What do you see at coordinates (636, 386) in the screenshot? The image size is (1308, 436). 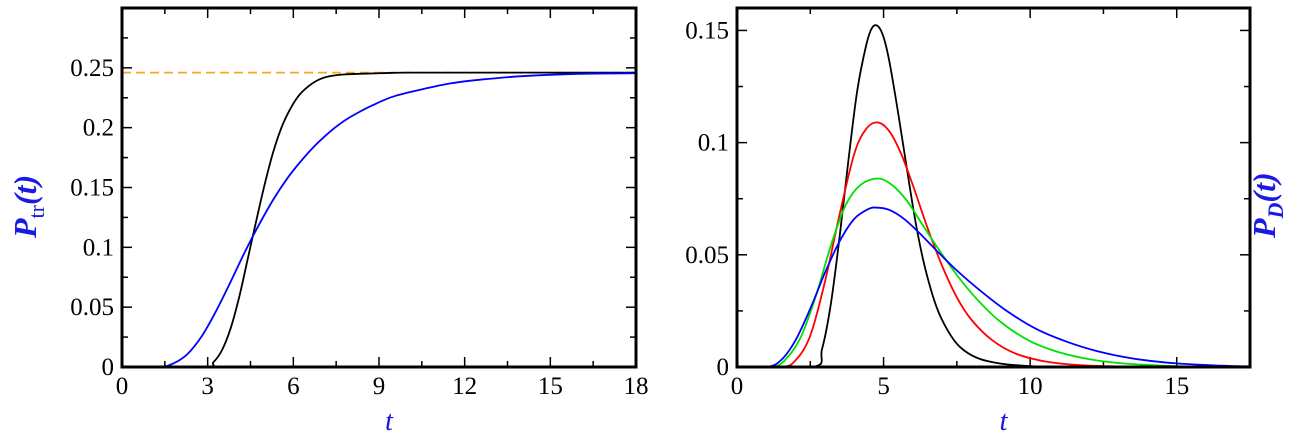 I see `x-tick-label: 18` at bounding box center [636, 386].